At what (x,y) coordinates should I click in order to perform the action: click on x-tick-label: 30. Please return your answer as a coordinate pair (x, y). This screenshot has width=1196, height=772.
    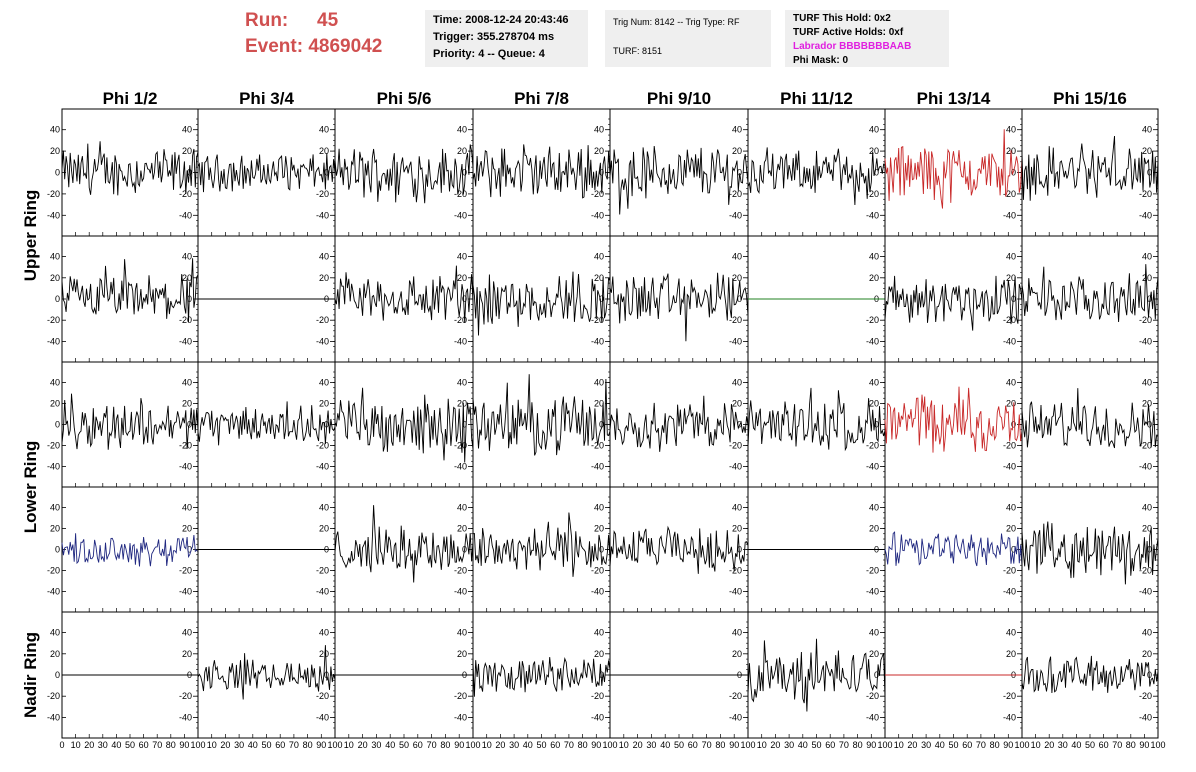
    Looking at the image, I should click on (1063, 745).